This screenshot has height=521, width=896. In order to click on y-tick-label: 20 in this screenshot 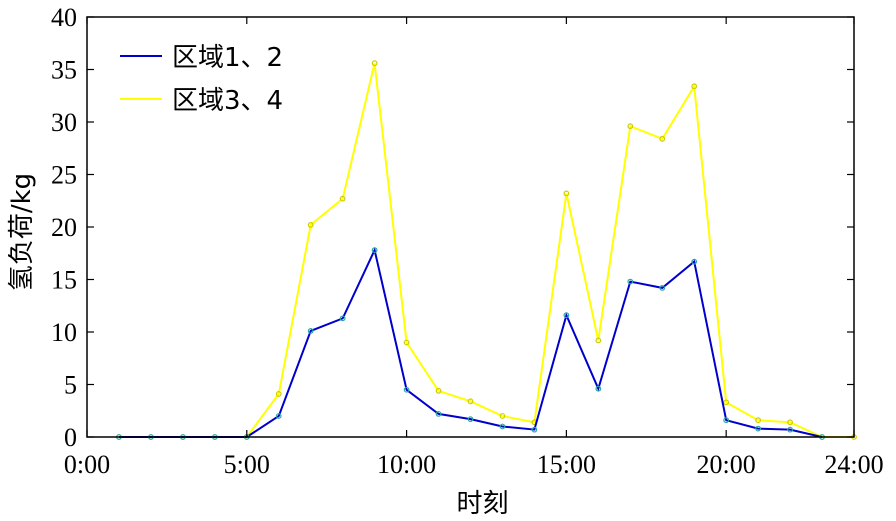, I will do `click(64, 227)`.